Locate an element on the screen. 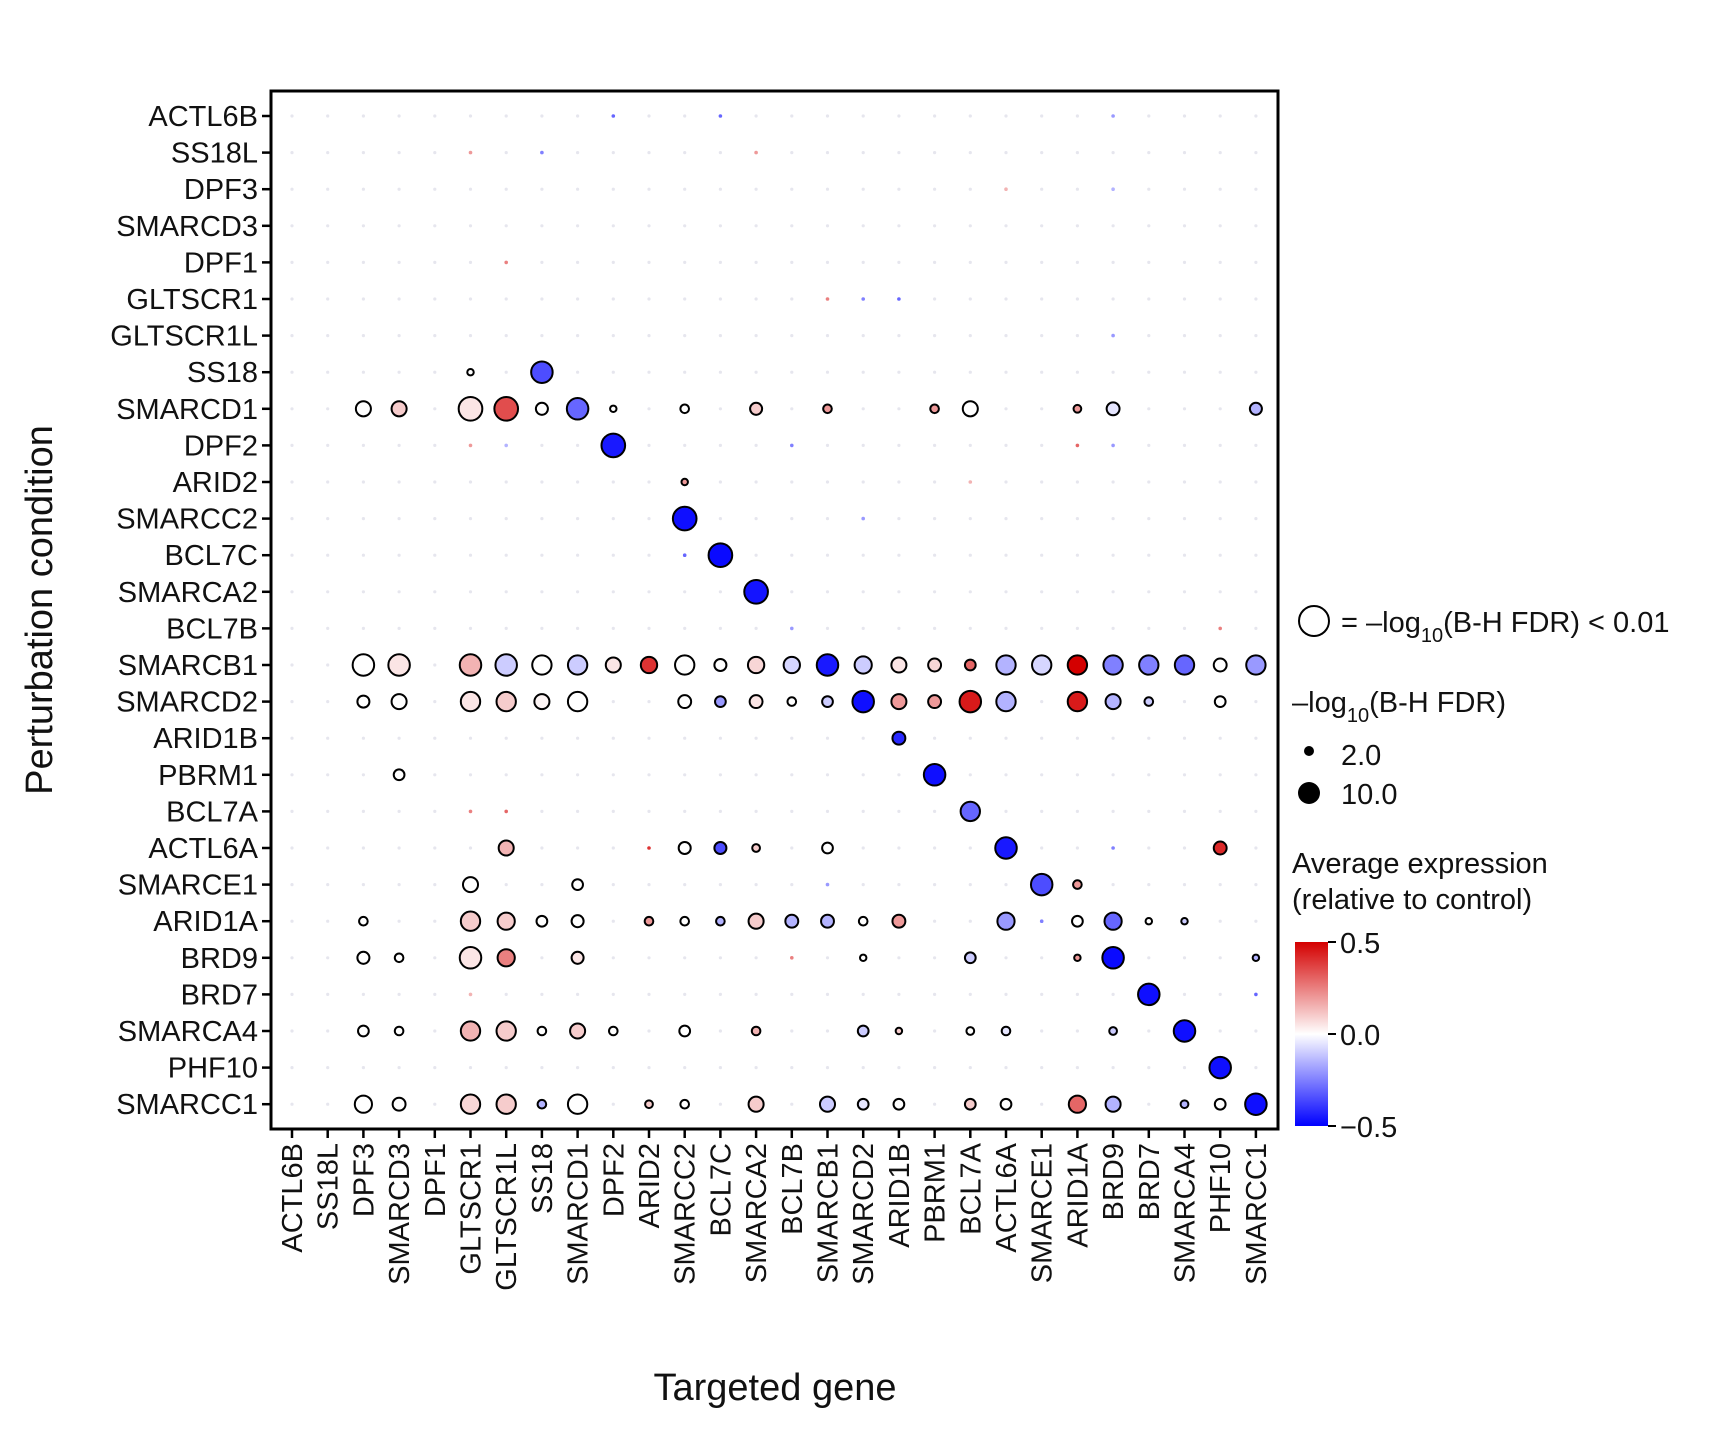 This screenshot has height=1447, width=1718. dot-smarcc1-smarcc2 is located at coordinates (685, 1104).